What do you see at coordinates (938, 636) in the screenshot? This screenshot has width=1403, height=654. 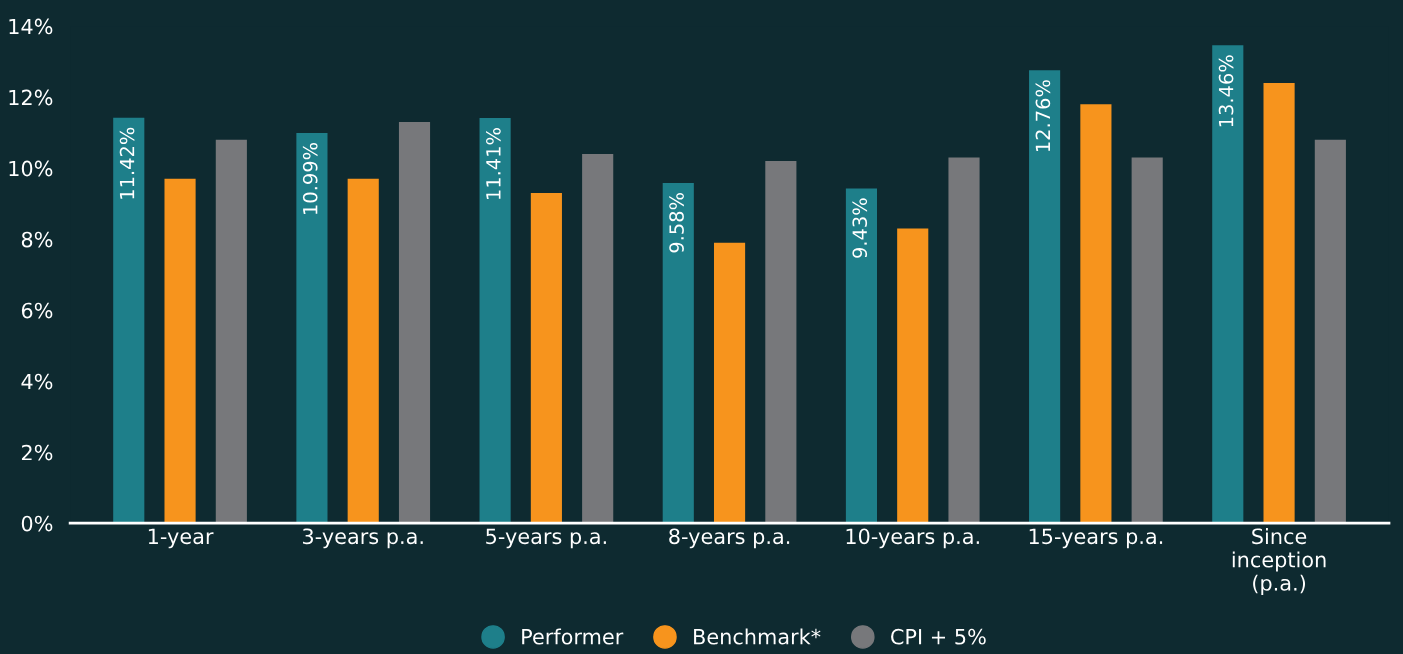 I see `legend-label: CPI + 5%` at bounding box center [938, 636].